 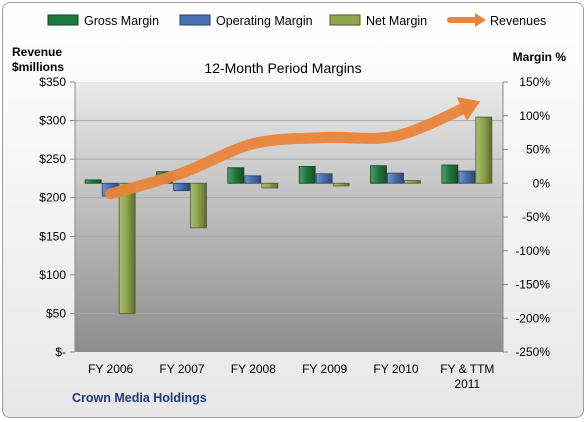 What do you see at coordinates (52, 198) in the screenshot?
I see `left-tick-label: $200` at bounding box center [52, 198].